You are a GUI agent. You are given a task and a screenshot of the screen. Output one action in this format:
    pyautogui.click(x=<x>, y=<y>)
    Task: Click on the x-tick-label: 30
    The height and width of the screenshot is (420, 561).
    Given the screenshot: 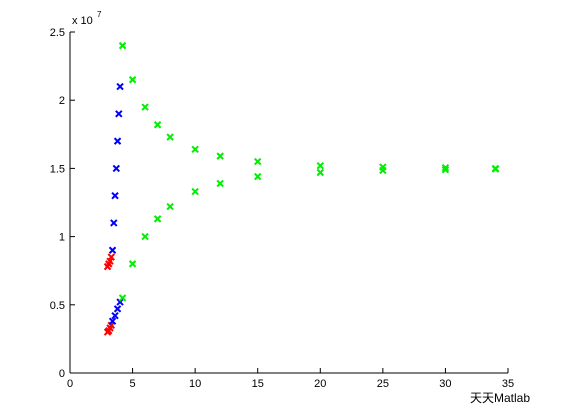 What is the action you would take?
    pyautogui.click(x=445, y=384)
    